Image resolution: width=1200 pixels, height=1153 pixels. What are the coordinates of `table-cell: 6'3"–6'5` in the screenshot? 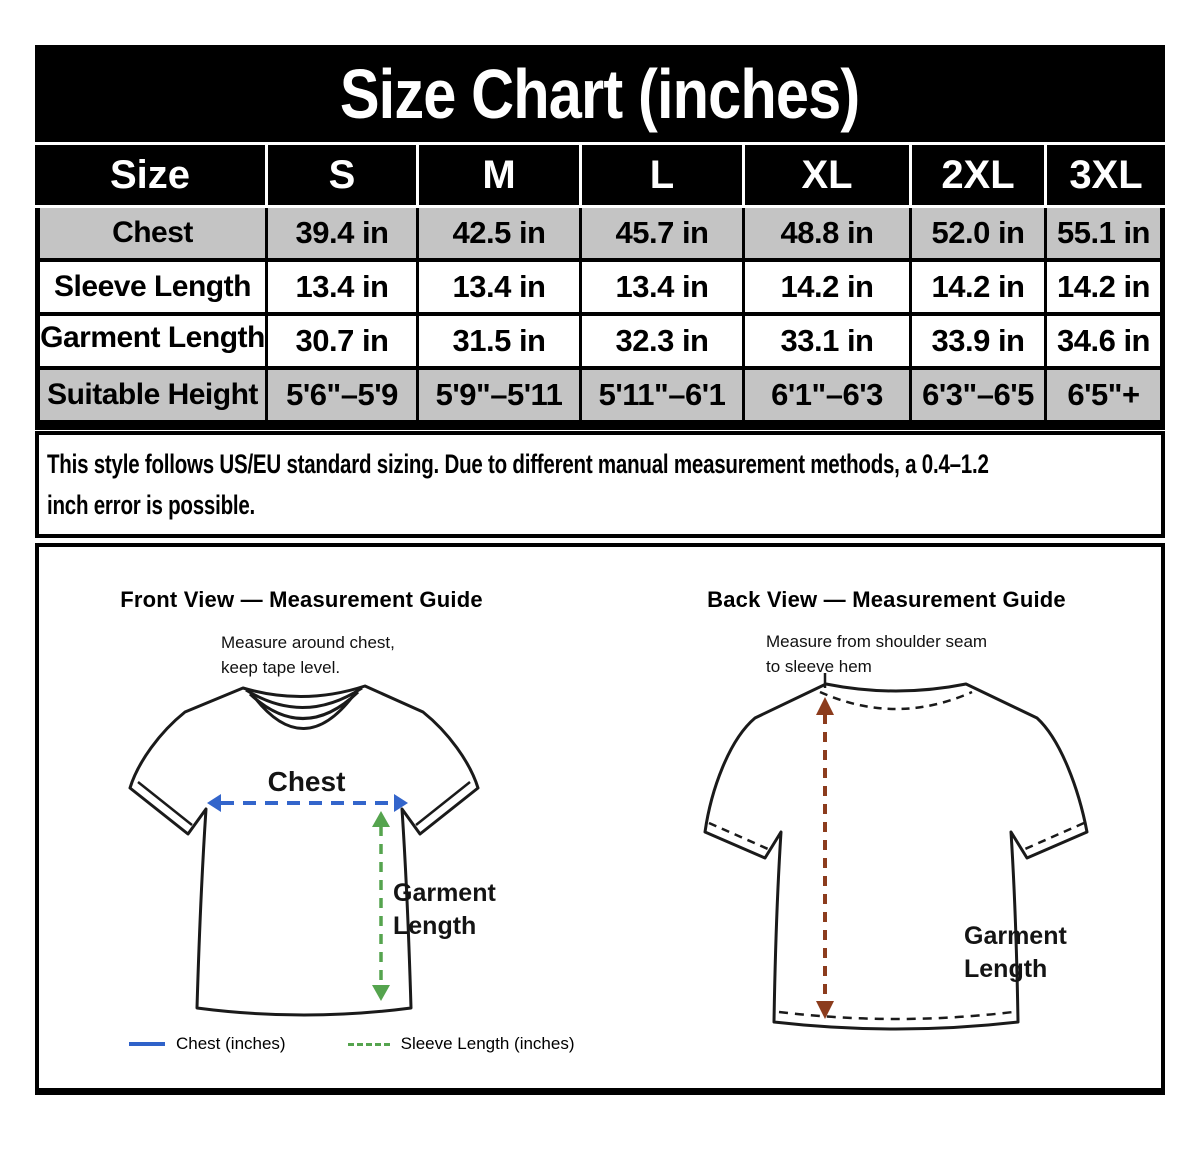 It's located at (976, 395).